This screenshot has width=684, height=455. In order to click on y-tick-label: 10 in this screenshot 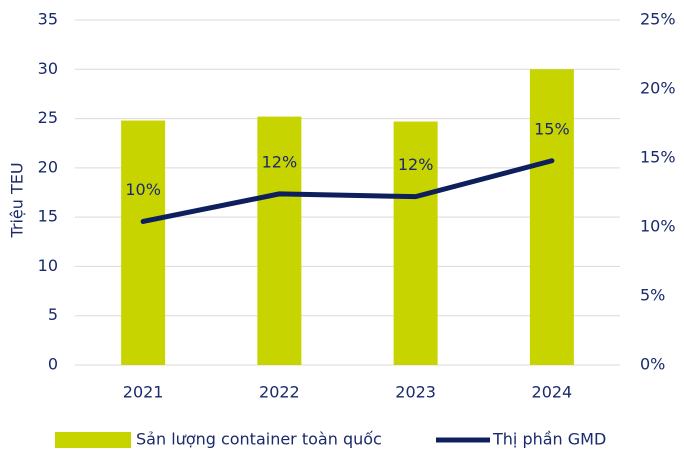, I will do `click(48, 265)`.